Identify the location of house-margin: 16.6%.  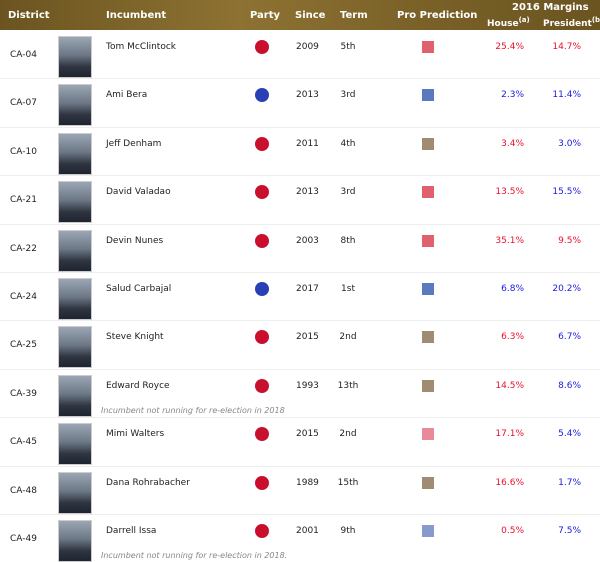
(509, 482).